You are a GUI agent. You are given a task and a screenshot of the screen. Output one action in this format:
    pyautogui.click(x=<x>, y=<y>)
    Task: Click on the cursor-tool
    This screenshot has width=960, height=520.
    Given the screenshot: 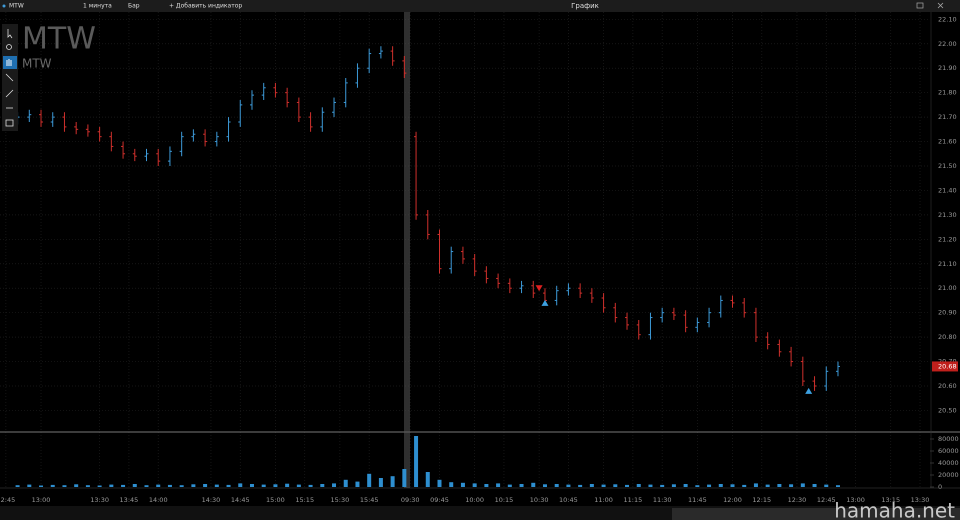 What is the action you would take?
    pyautogui.click(x=10, y=34)
    